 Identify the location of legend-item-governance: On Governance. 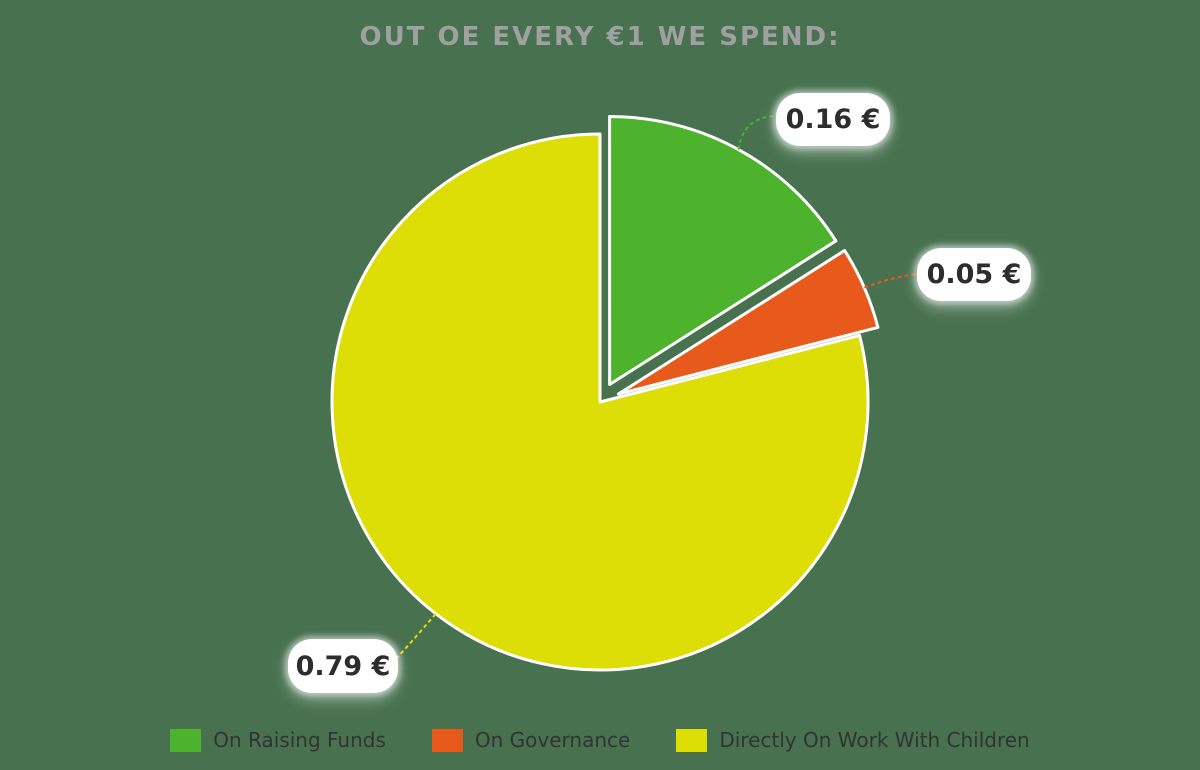
(531, 740).